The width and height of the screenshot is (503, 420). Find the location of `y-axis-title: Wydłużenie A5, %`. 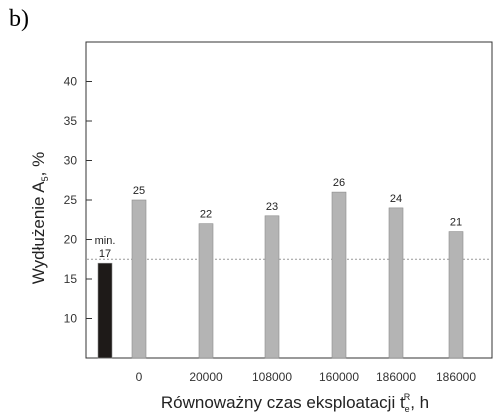

y-axis-title: Wydłużenie A5, % is located at coordinates (39, 218).